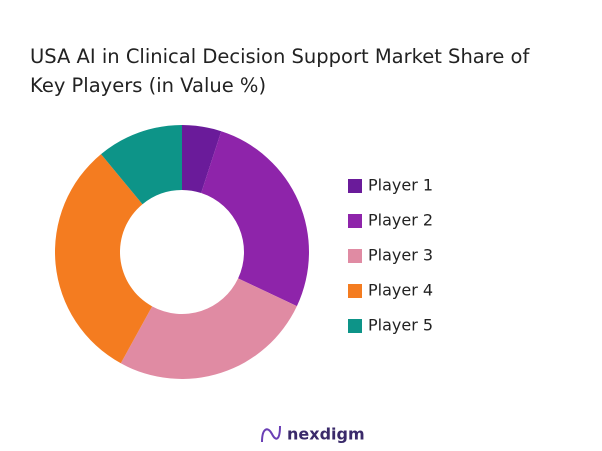 The image size is (602, 451). Describe the element at coordinates (400, 185) in the screenshot. I see `legend-label: Player 1` at that location.